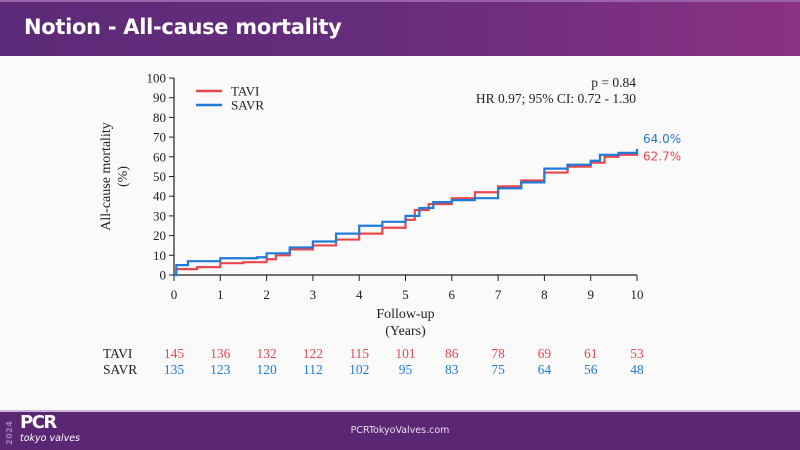 This screenshot has height=450, width=800. What do you see at coordinates (247, 105) in the screenshot?
I see `legend-label-savr: SAVR` at bounding box center [247, 105].